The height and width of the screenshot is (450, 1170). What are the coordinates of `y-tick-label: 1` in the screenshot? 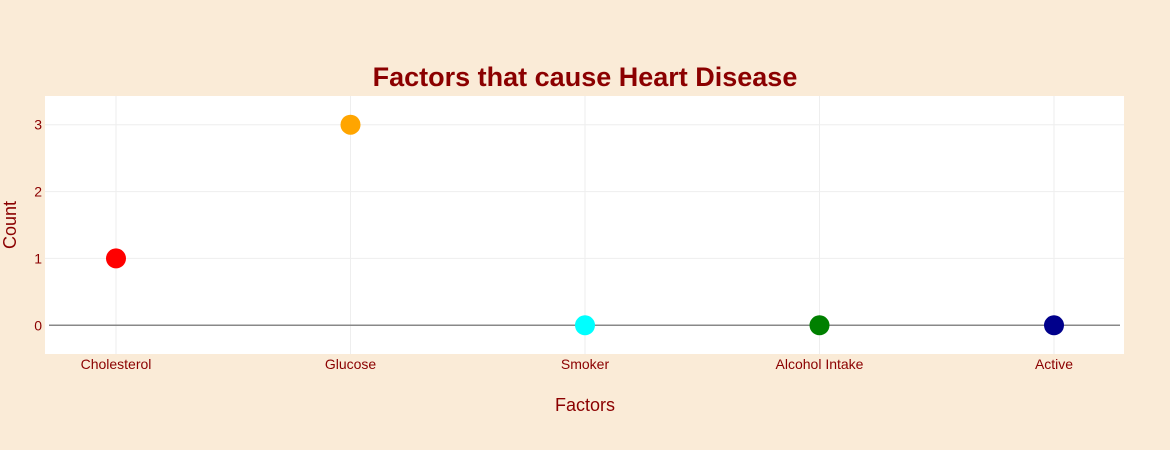 It's located at (38, 258).